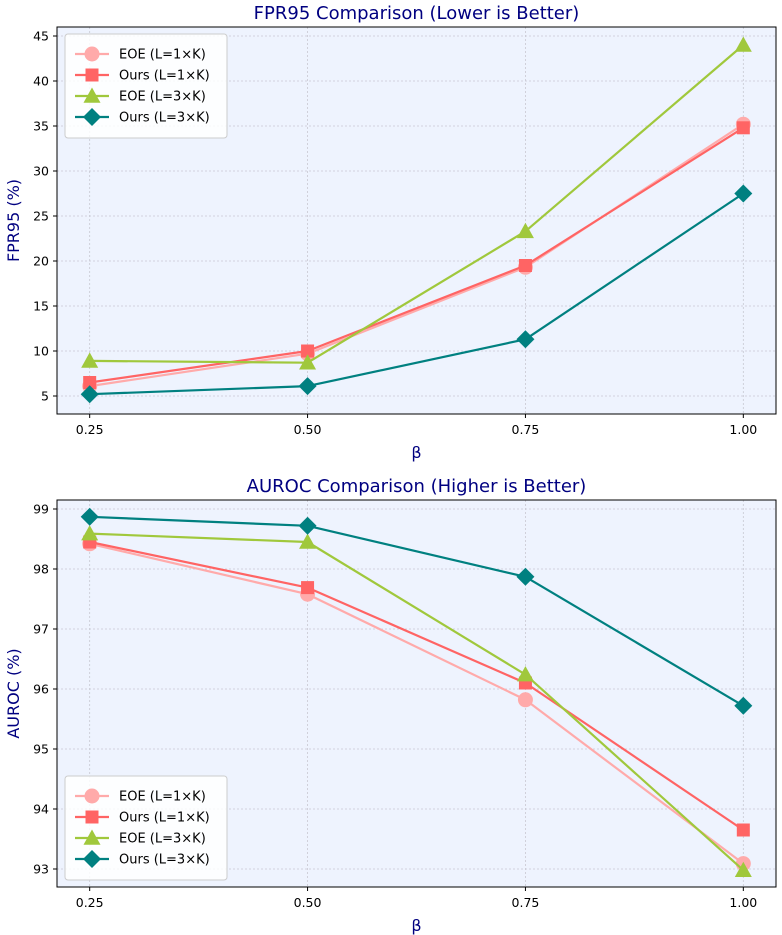 This screenshot has height=935, width=782. Describe the element at coordinates (41, 351) in the screenshot. I see `y-tick-label: 10` at that location.